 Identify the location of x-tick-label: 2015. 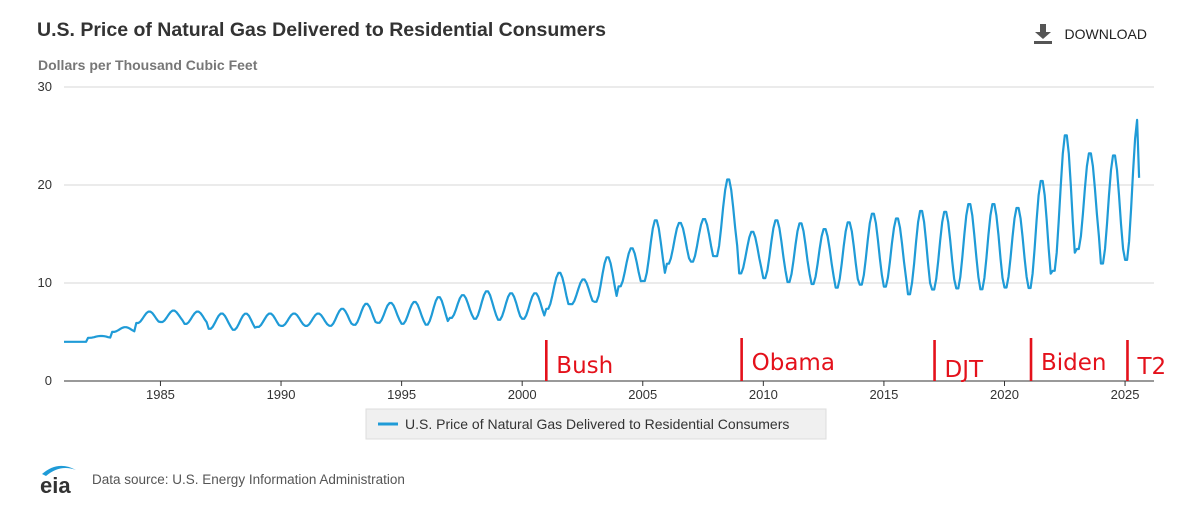
(883, 394).